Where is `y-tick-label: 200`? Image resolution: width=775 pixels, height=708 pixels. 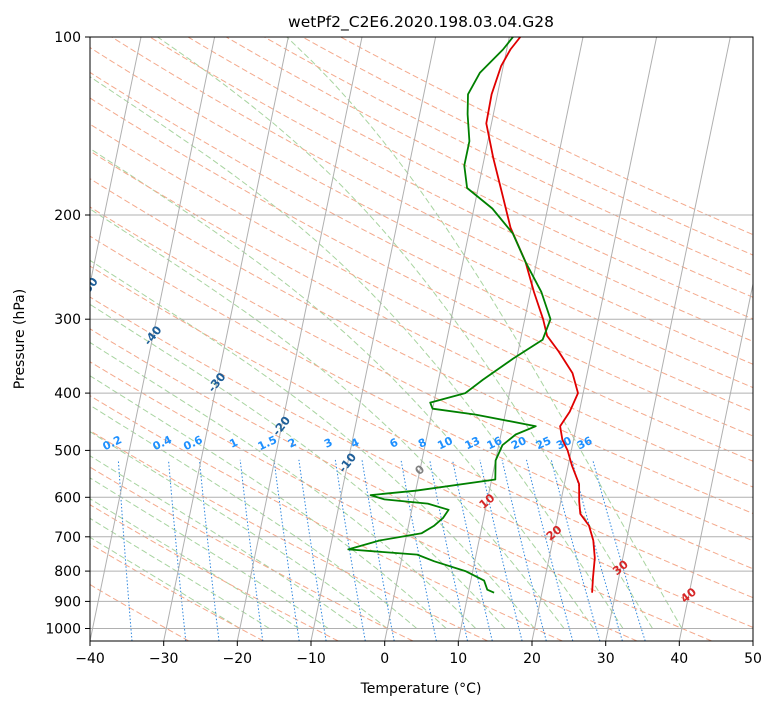 y-tick-label: 200 is located at coordinates (67, 216).